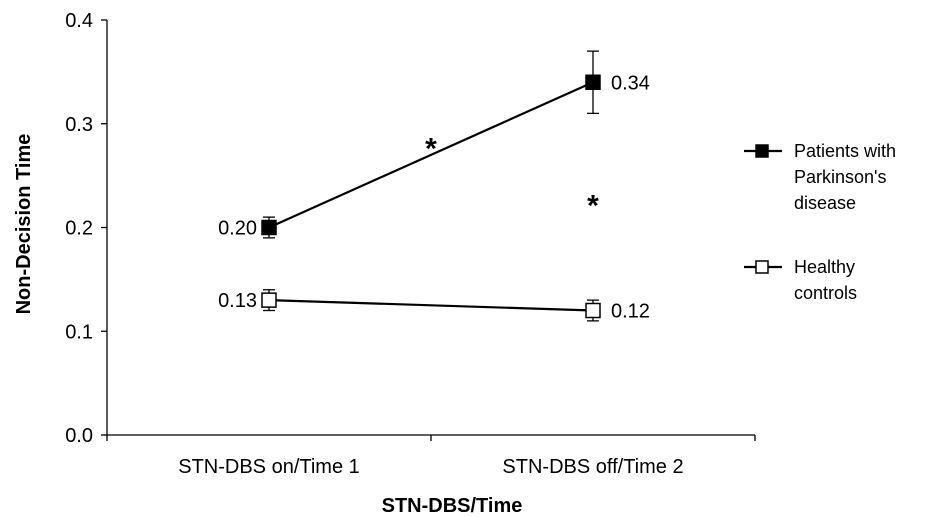 This screenshot has height=517, width=935. Describe the element at coordinates (592, 467) in the screenshot. I see `x-tick-label: STN-DBS off/Time 2` at that location.